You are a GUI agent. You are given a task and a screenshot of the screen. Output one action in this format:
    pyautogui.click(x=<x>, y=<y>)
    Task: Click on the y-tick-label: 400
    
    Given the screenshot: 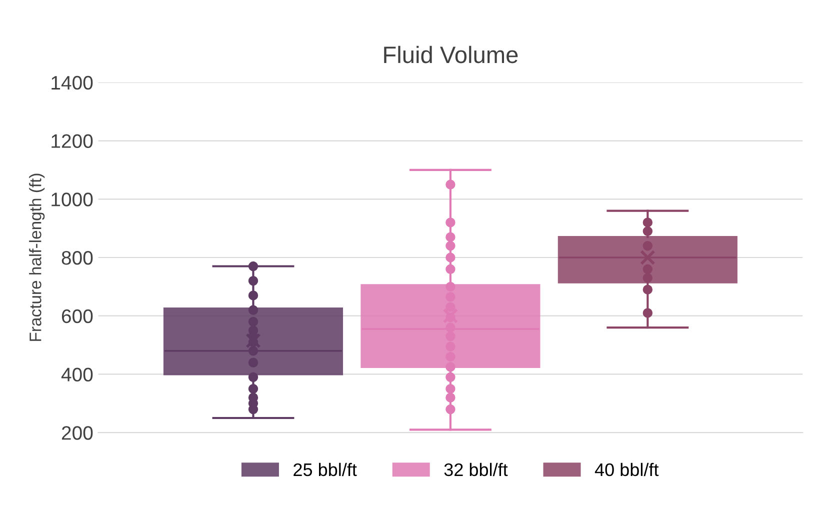 What is the action you would take?
    pyautogui.click(x=77, y=375)
    